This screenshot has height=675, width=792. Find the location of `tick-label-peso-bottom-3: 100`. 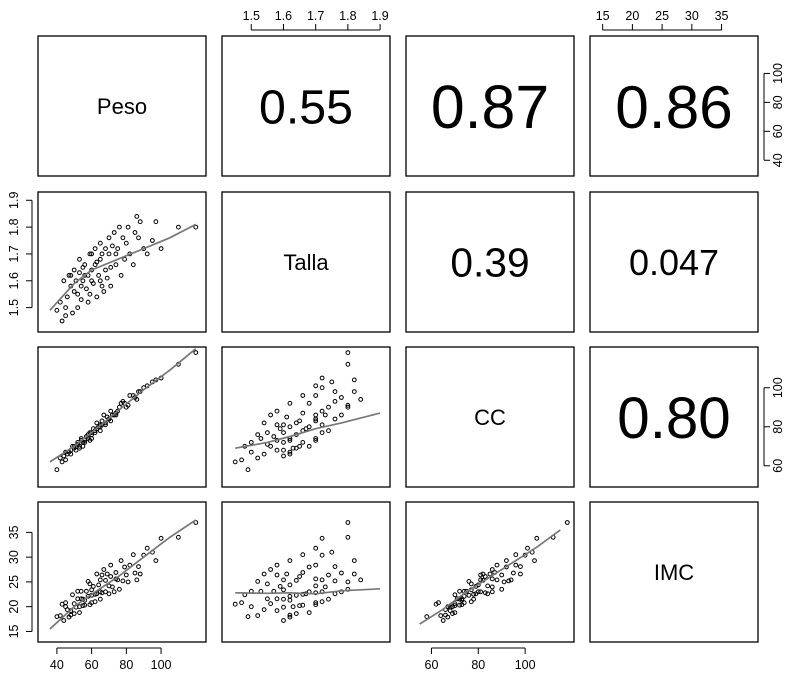

tick-label-peso-bottom-3: 100 is located at coordinates (161, 665).